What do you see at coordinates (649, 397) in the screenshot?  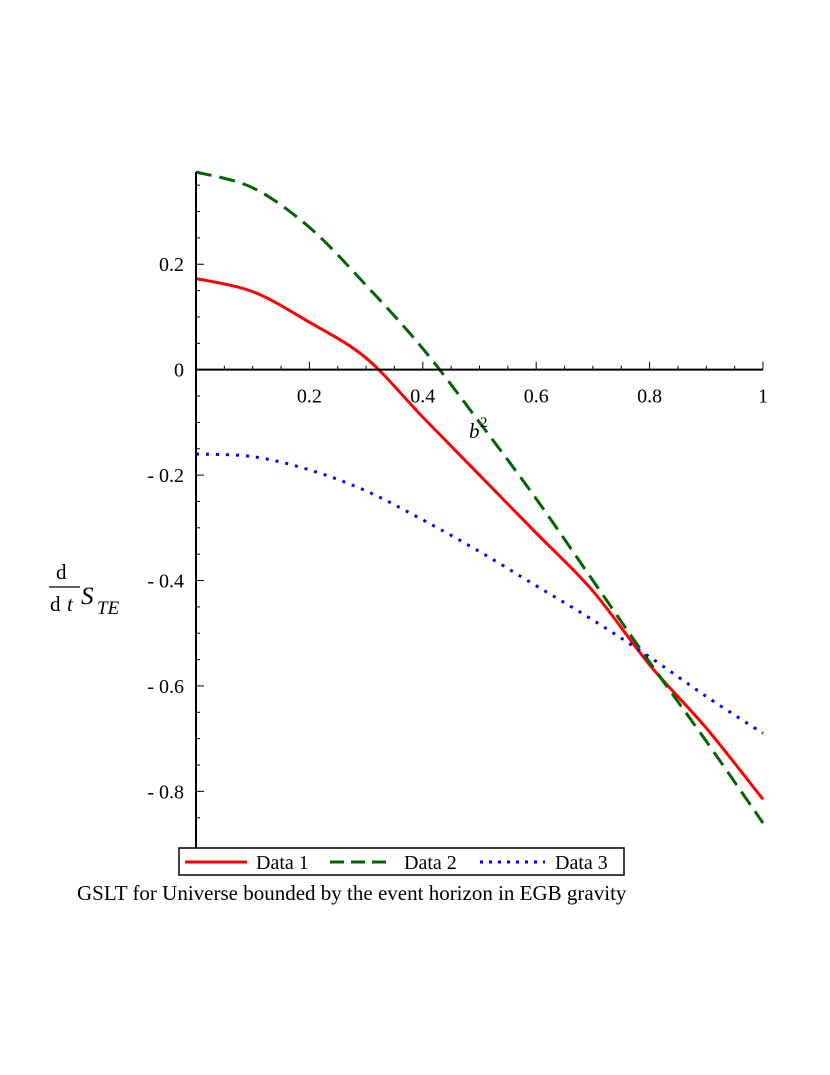 I see `x-tick-label: 0.8` at bounding box center [649, 397].